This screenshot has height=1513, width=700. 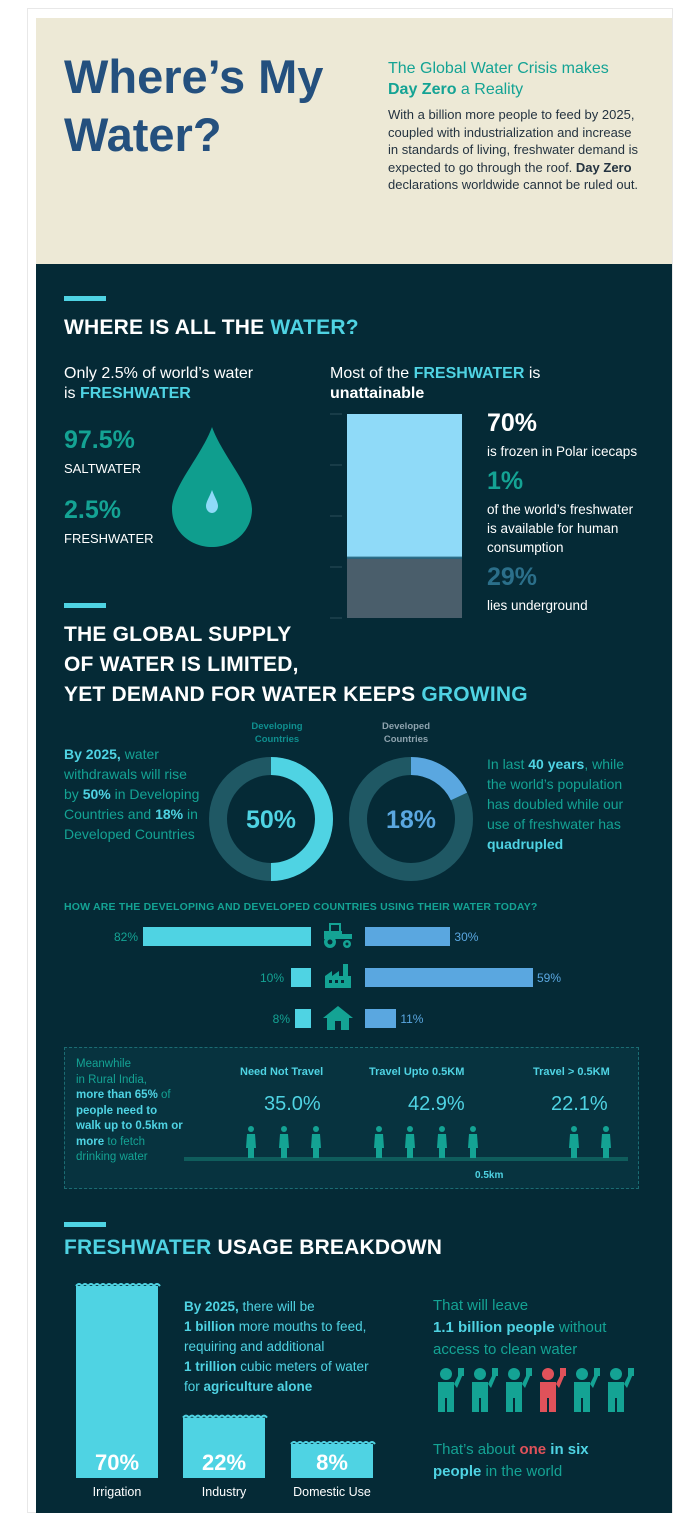 I want to click on unattainable-intro: Most of the FRESHWATER is unattainable, so click(x=460, y=384).